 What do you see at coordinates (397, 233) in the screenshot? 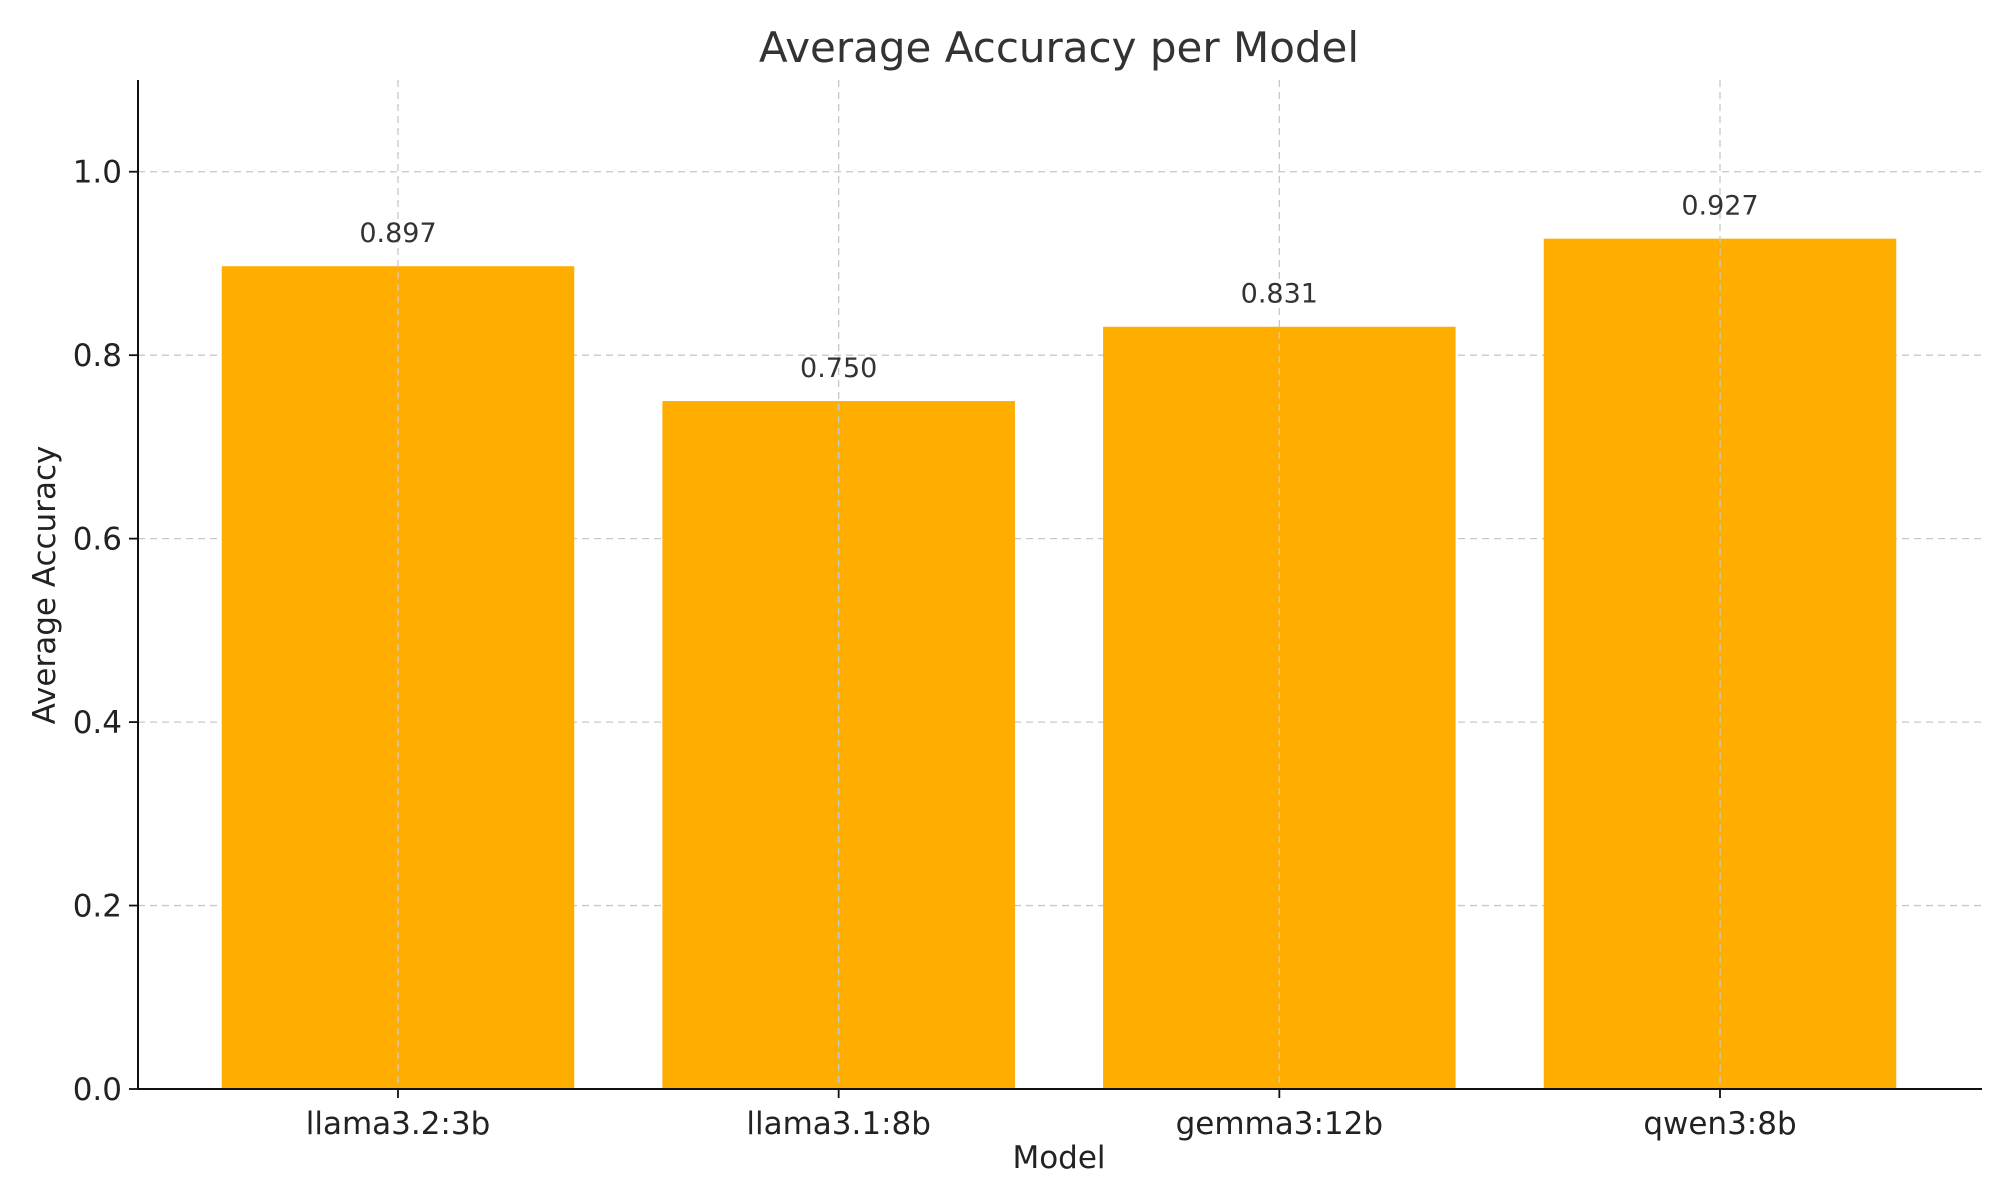
I see `bar-value-label: 0.897` at bounding box center [397, 233].